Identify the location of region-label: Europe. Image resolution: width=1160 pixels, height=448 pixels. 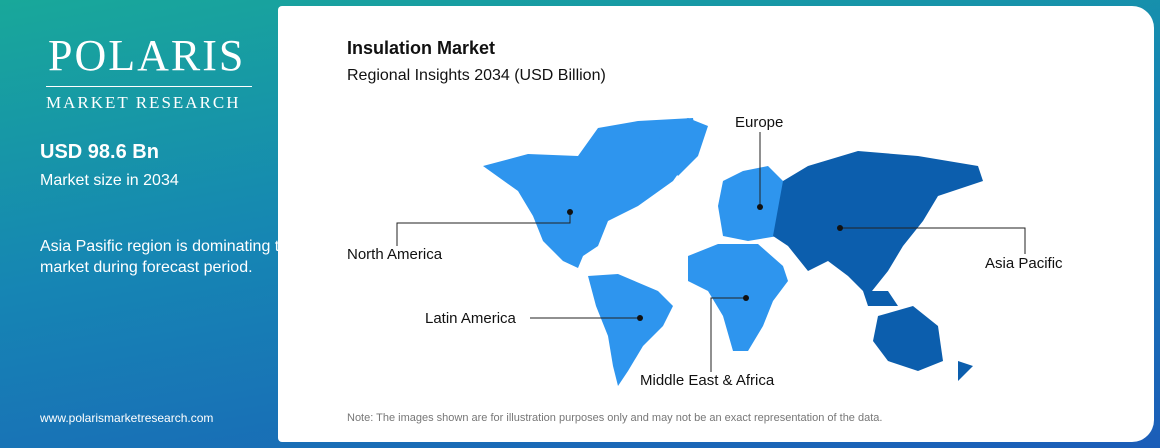
(759, 122).